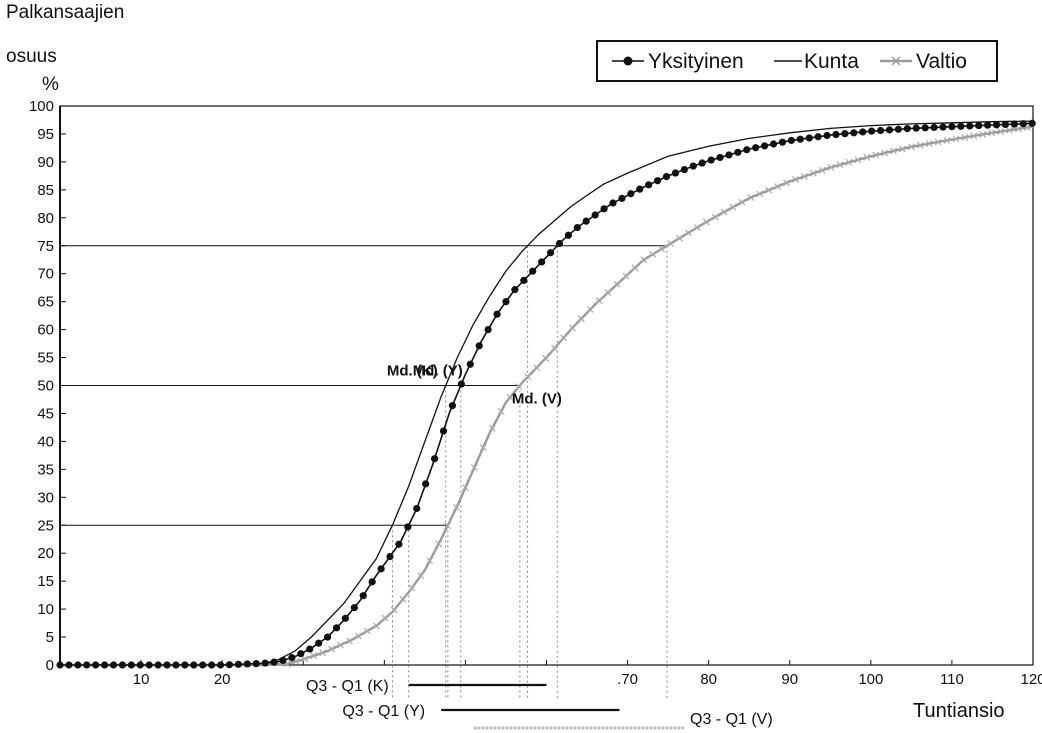 The image size is (1042, 733). Describe the element at coordinates (1031, 679) in the screenshot. I see `x-tick-label: 120` at that location.